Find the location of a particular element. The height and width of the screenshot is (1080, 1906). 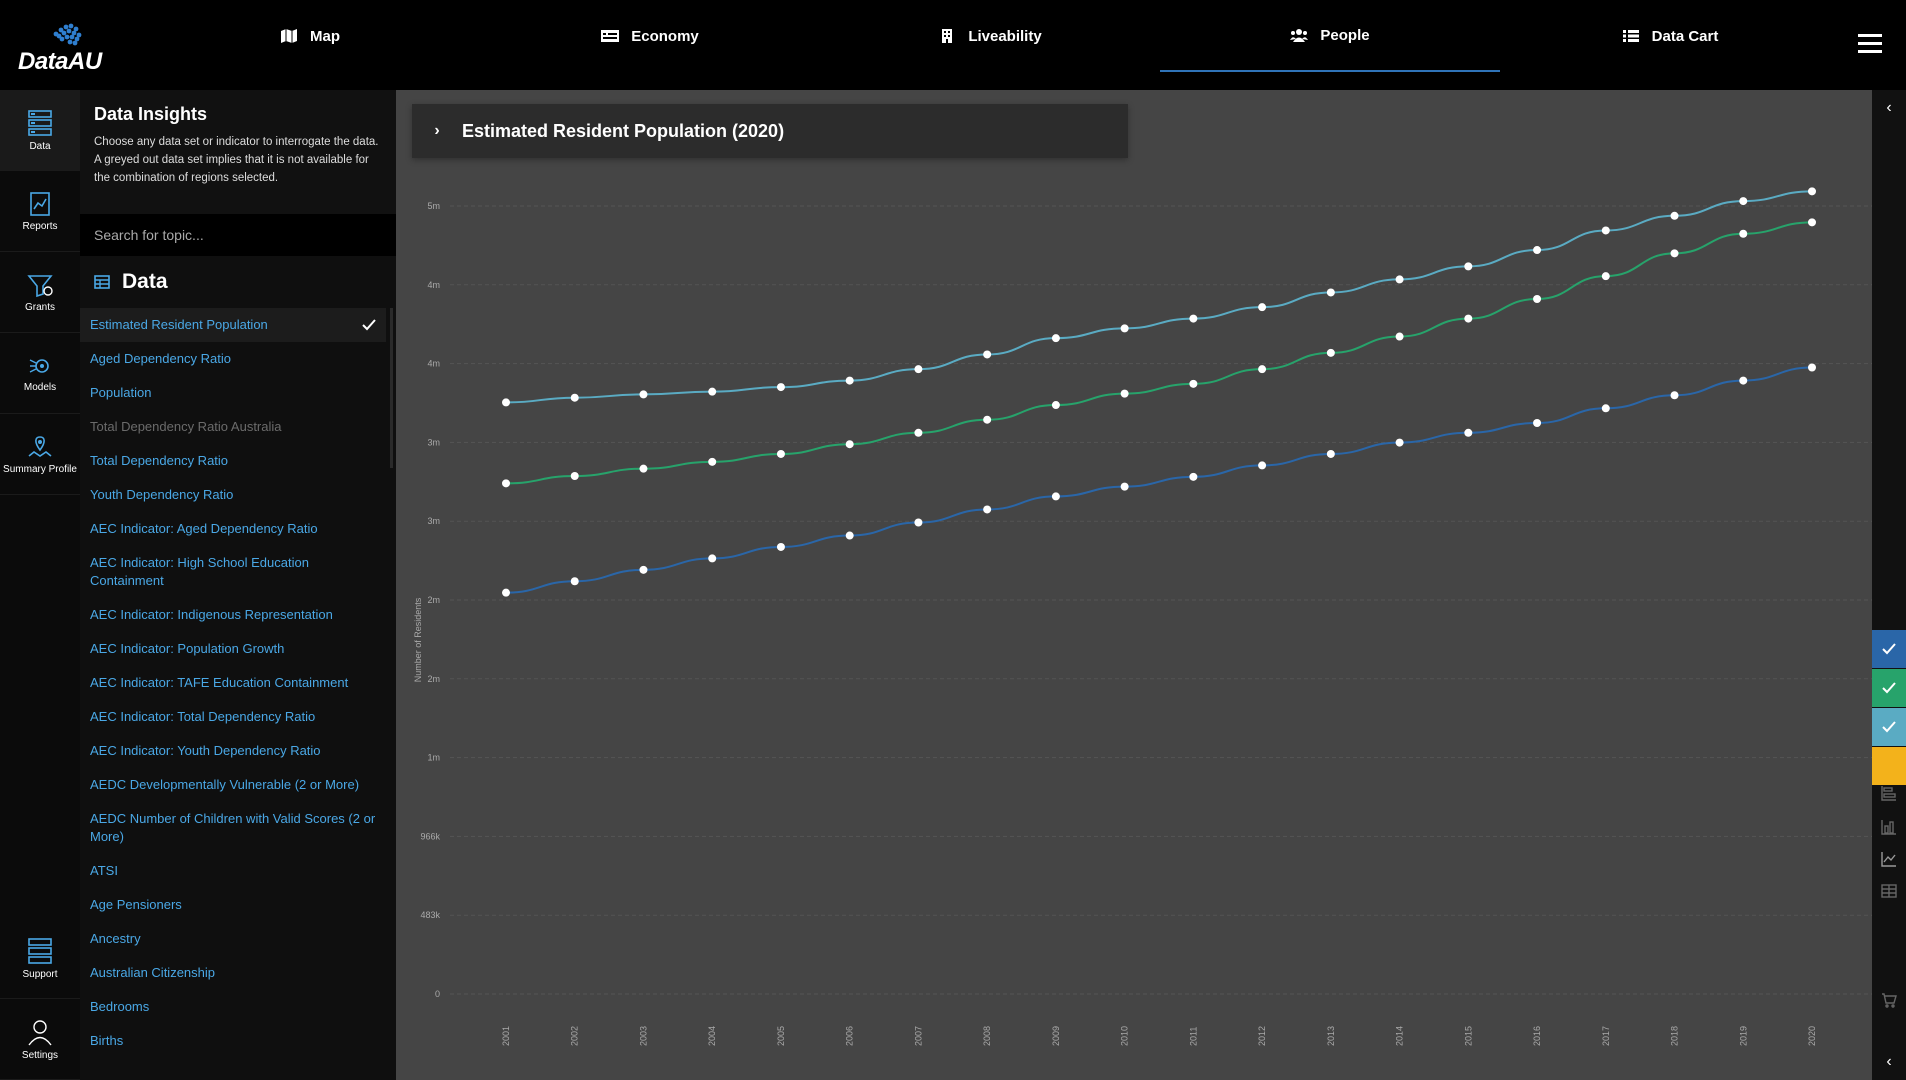

collapse-bottom-chevron-icon: ‹ is located at coordinates (1889, 1061).